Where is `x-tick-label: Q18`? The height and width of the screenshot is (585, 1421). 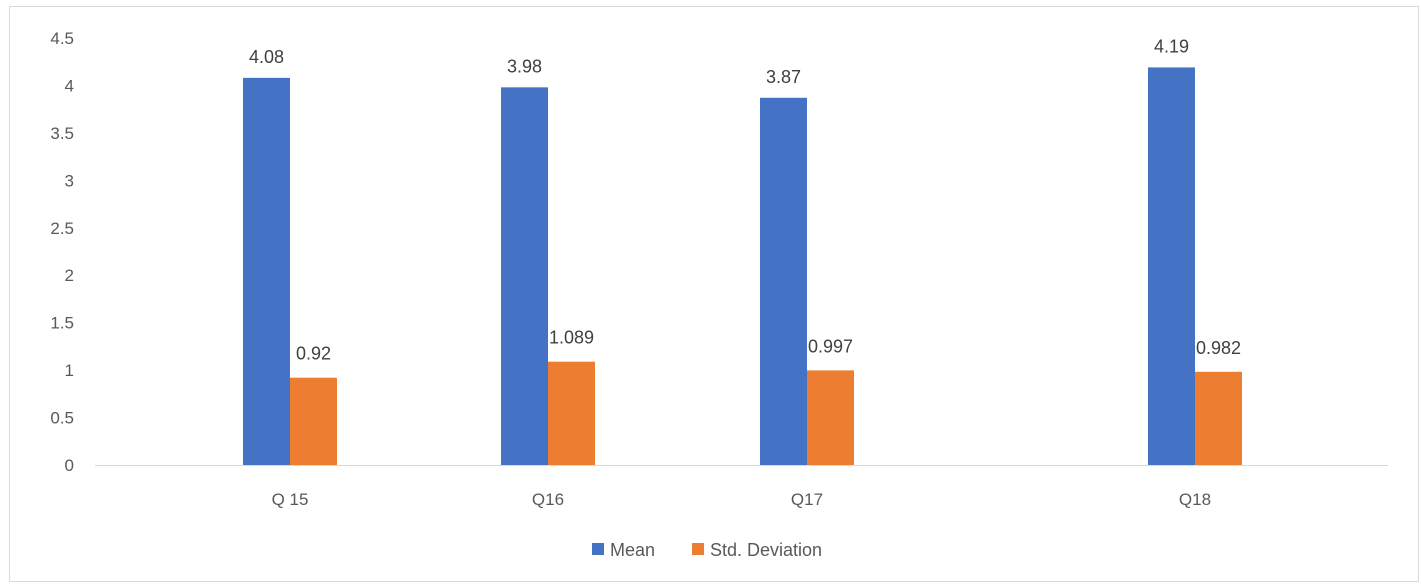
x-tick-label: Q18 is located at coordinates (1195, 499).